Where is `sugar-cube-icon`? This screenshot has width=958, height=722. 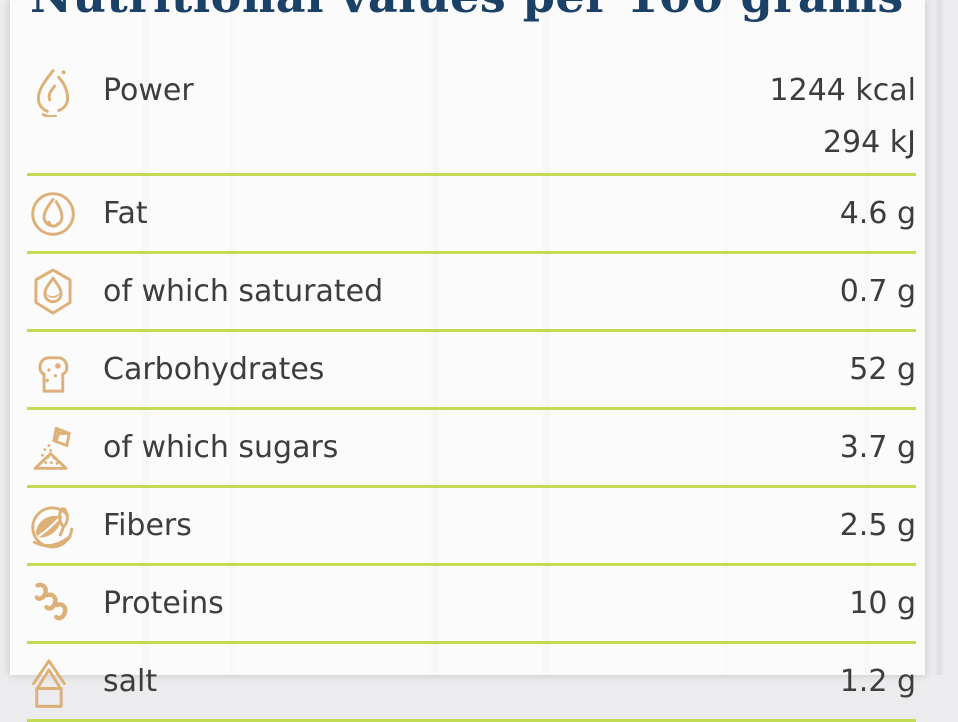
sugar-cube-icon is located at coordinates (53, 448).